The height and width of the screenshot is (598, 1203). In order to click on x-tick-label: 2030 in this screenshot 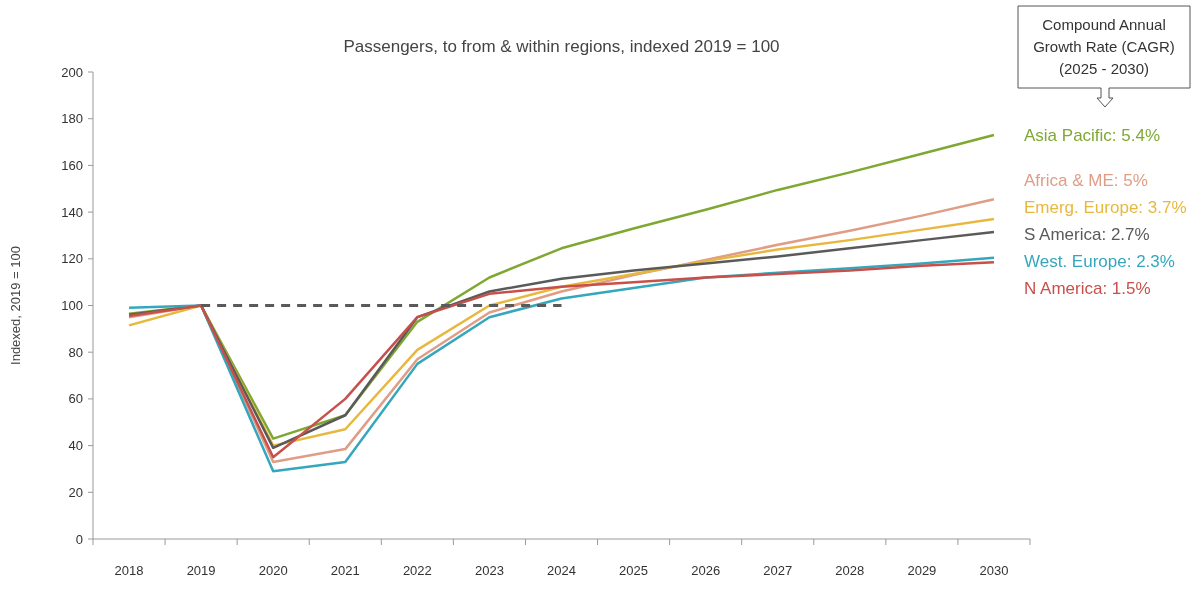, I will do `click(994, 570)`.